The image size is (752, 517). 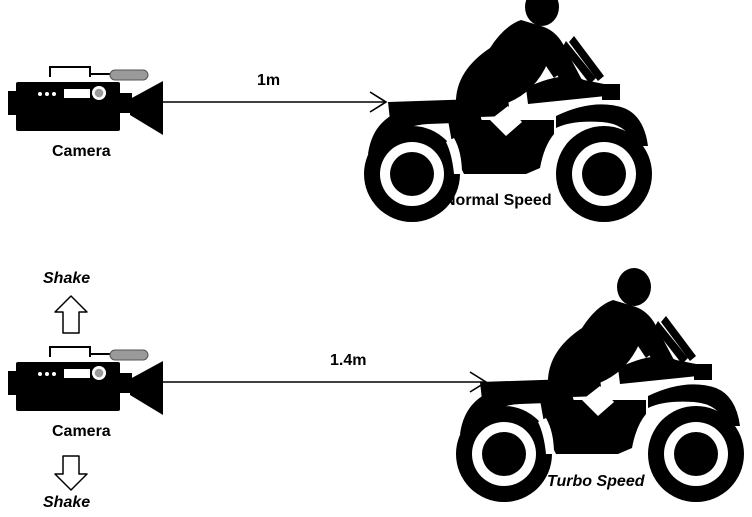 What do you see at coordinates (67, 278) in the screenshot?
I see `shake-up-label: Shake` at bounding box center [67, 278].